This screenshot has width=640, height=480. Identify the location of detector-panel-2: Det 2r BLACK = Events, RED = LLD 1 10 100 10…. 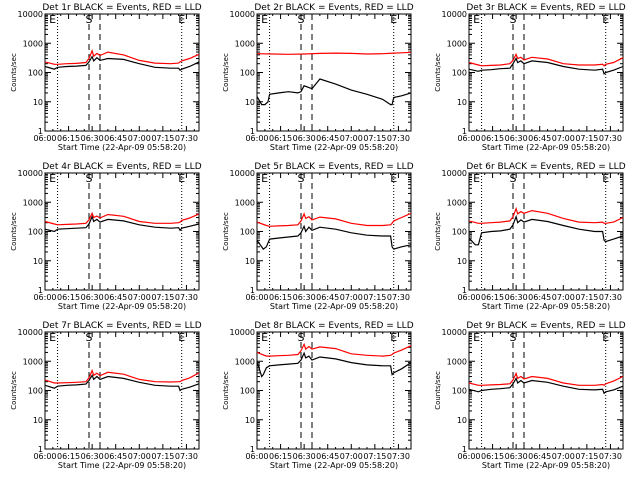
(318, 77).